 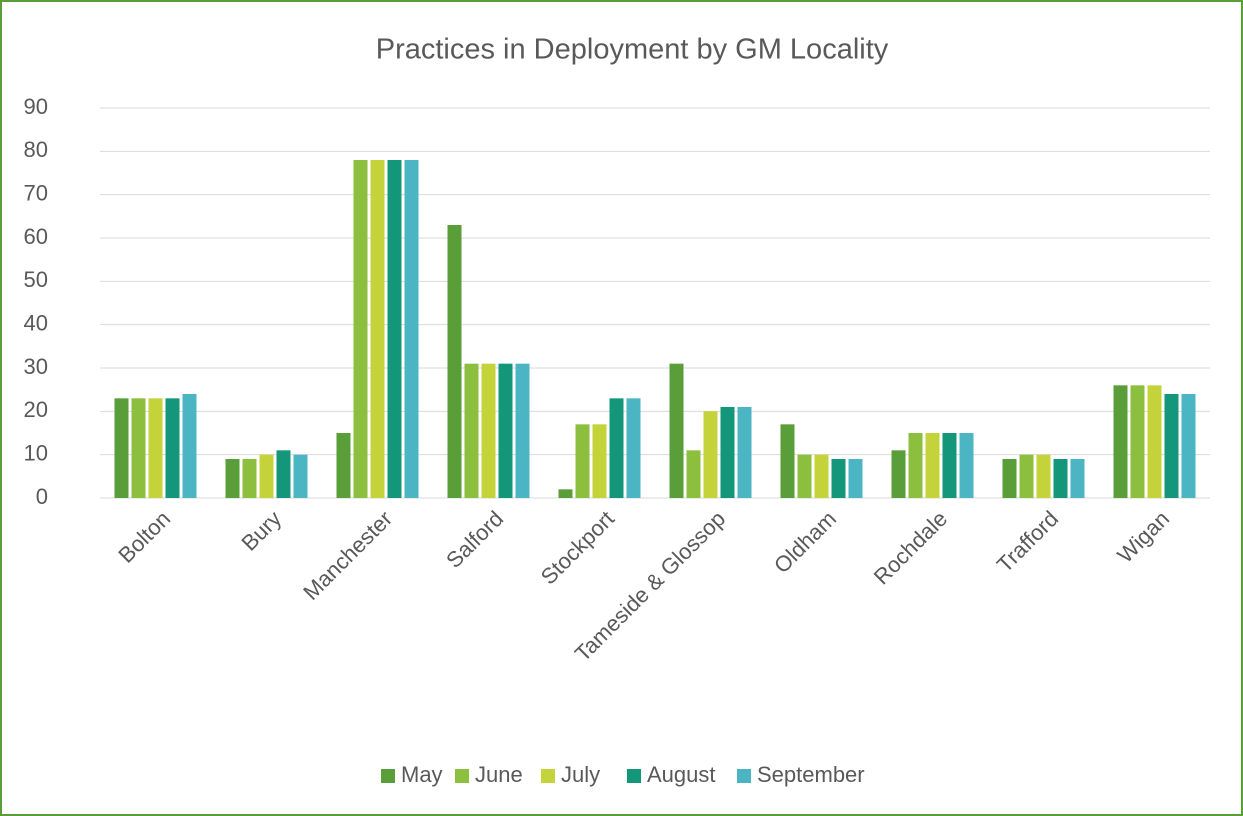 I want to click on y-tick-label: 80, so click(x=36, y=149).